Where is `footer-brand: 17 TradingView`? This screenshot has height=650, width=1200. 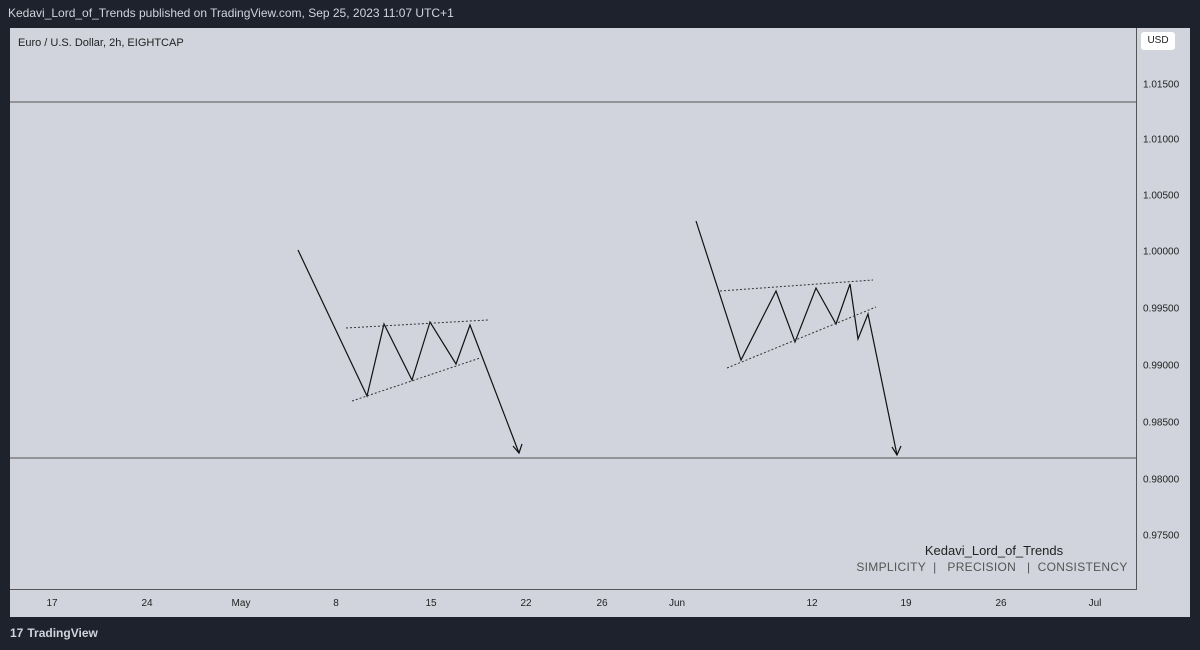 footer-brand: 17 TradingView is located at coordinates (54, 633).